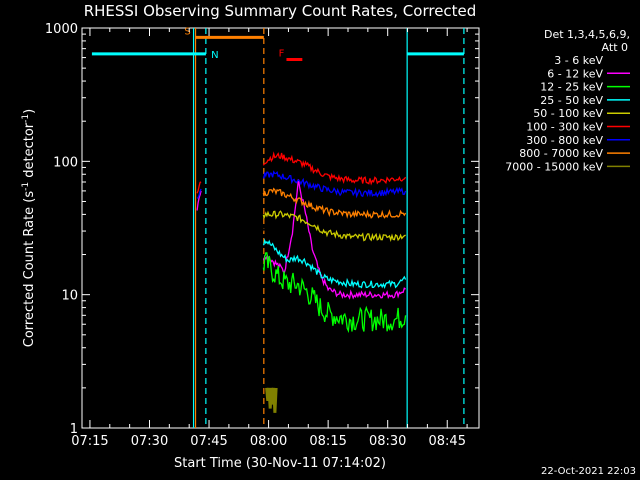 The image size is (640, 480). I want to click on y-axis-label-part: ), so click(29, 111).